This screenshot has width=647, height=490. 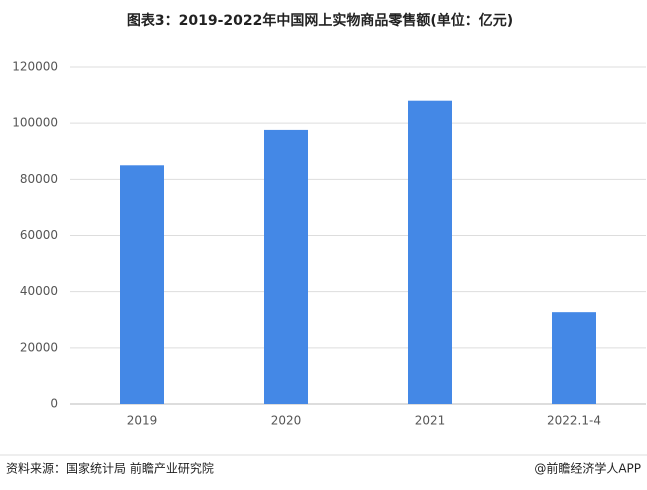 I want to click on credit-note: @前瞻经济学人APP, so click(x=587, y=468).